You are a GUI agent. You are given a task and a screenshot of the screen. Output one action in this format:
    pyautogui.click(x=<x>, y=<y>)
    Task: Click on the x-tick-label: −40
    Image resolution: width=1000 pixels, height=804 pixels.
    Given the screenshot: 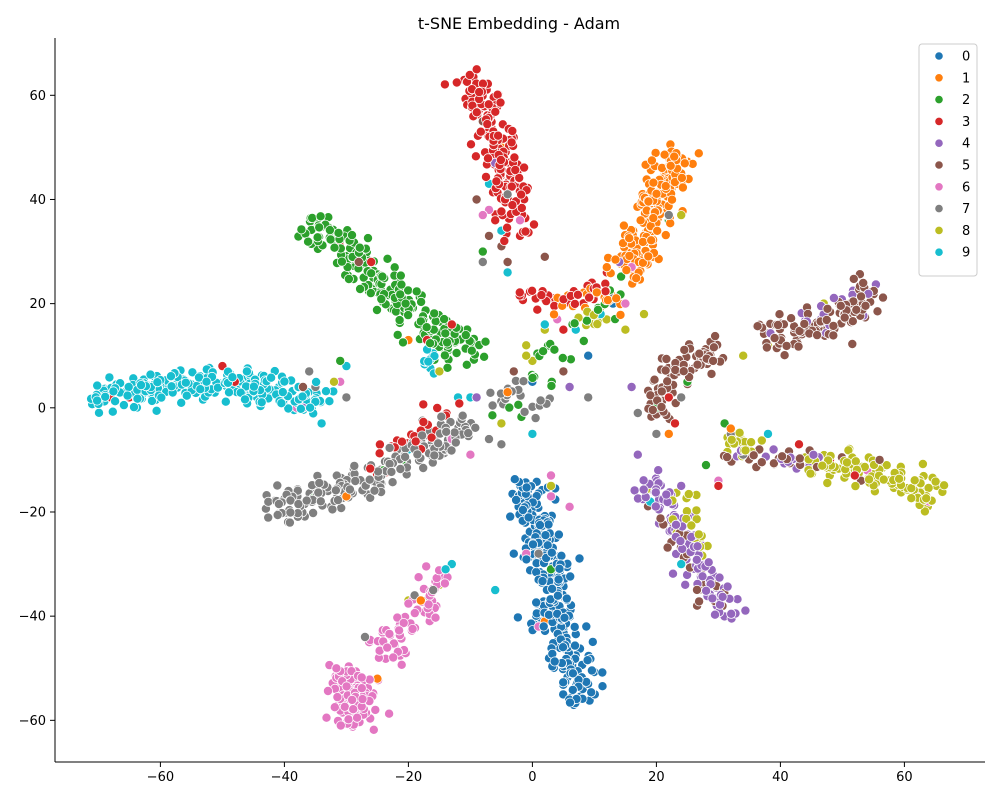 What is the action you would take?
    pyautogui.click(x=284, y=777)
    